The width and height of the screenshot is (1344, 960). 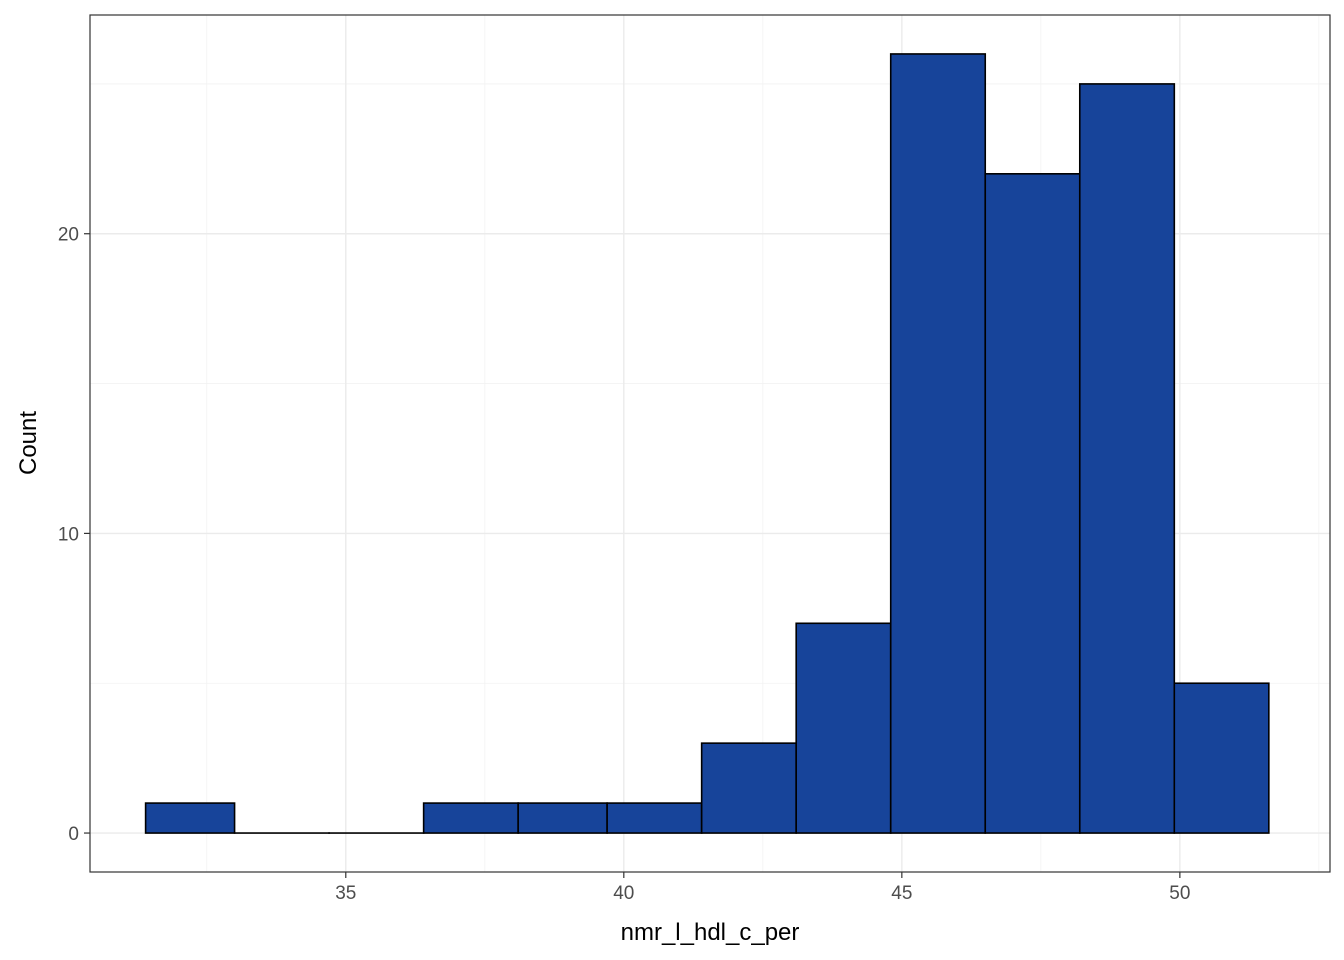 What do you see at coordinates (762, 888) in the screenshot?
I see `x-axis: 35 40 45 50` at bounding box center [762, 888].